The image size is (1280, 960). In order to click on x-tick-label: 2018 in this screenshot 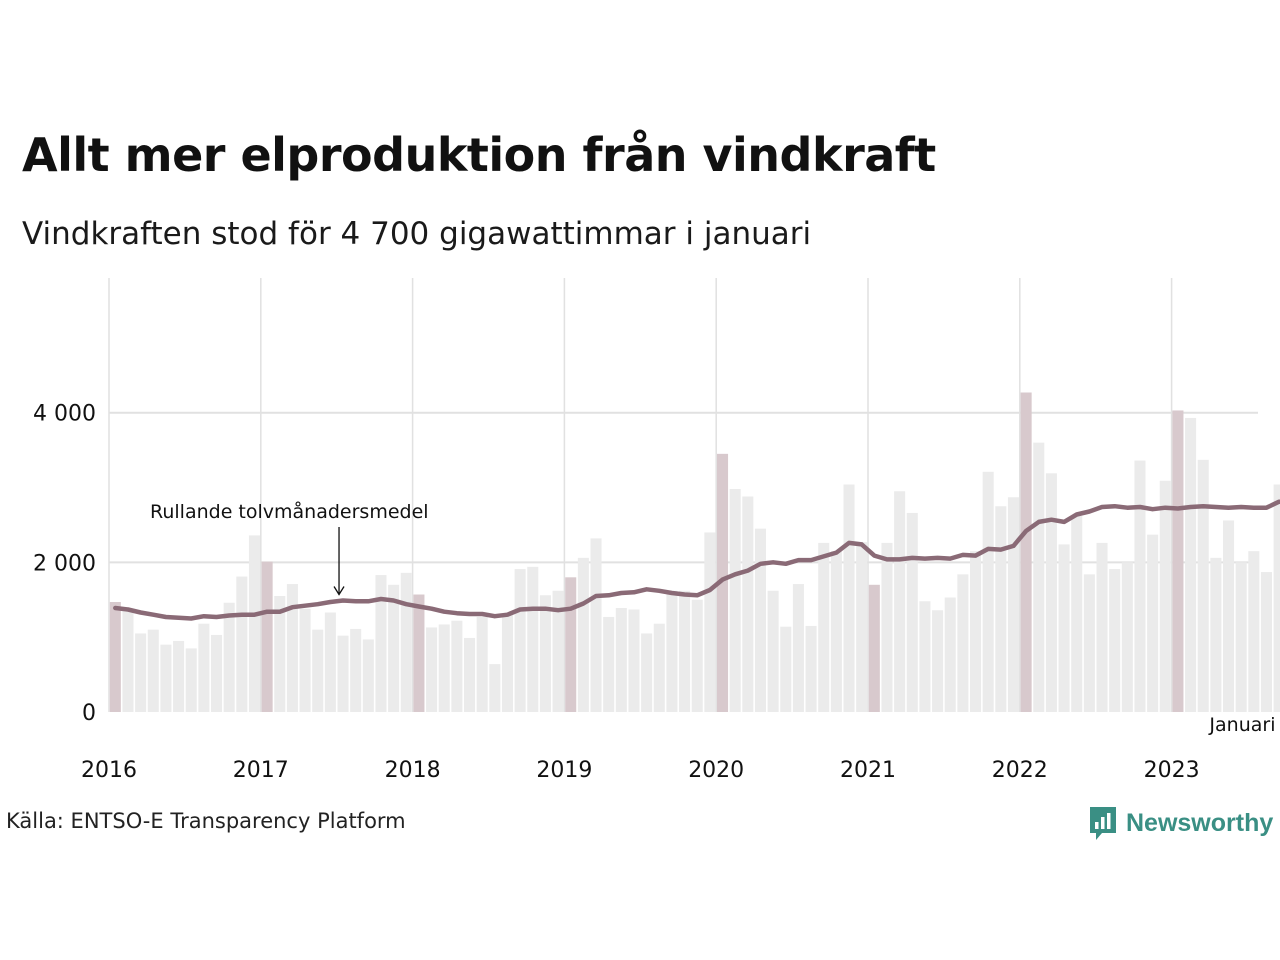, I will do `click(413, 770)`.